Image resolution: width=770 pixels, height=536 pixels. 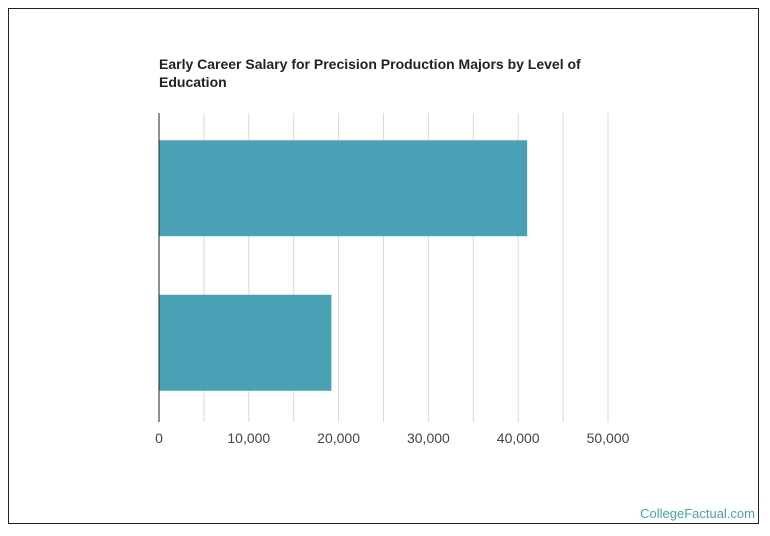 What do you see at coordinates (248, 438) in the screenshot?
I see `x-tick-label: 10,000` at bounding box center [248, 438].